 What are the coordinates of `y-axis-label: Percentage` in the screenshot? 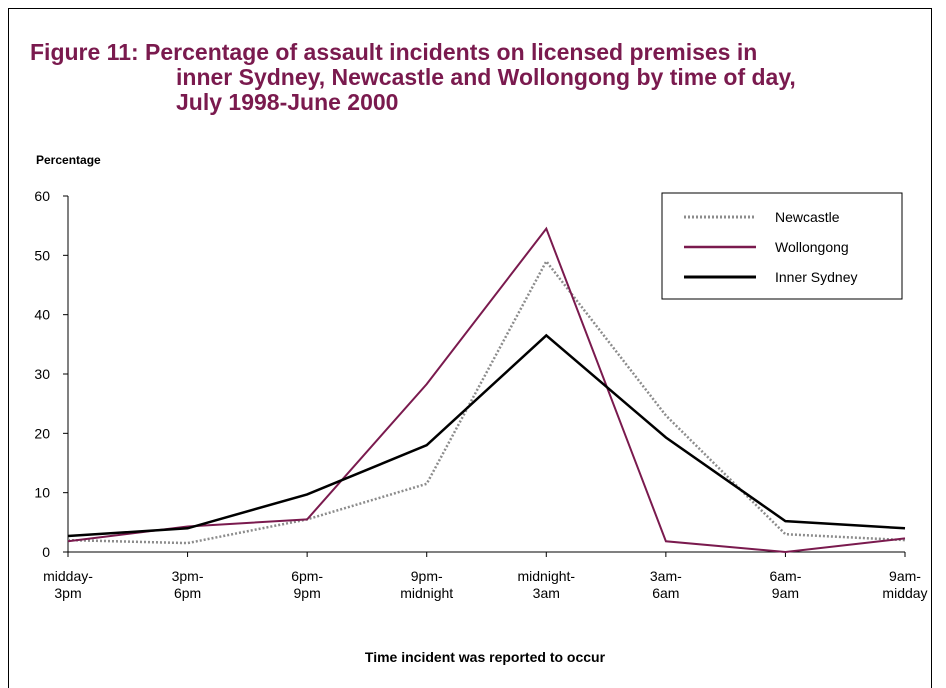 It's located at (68, 160).